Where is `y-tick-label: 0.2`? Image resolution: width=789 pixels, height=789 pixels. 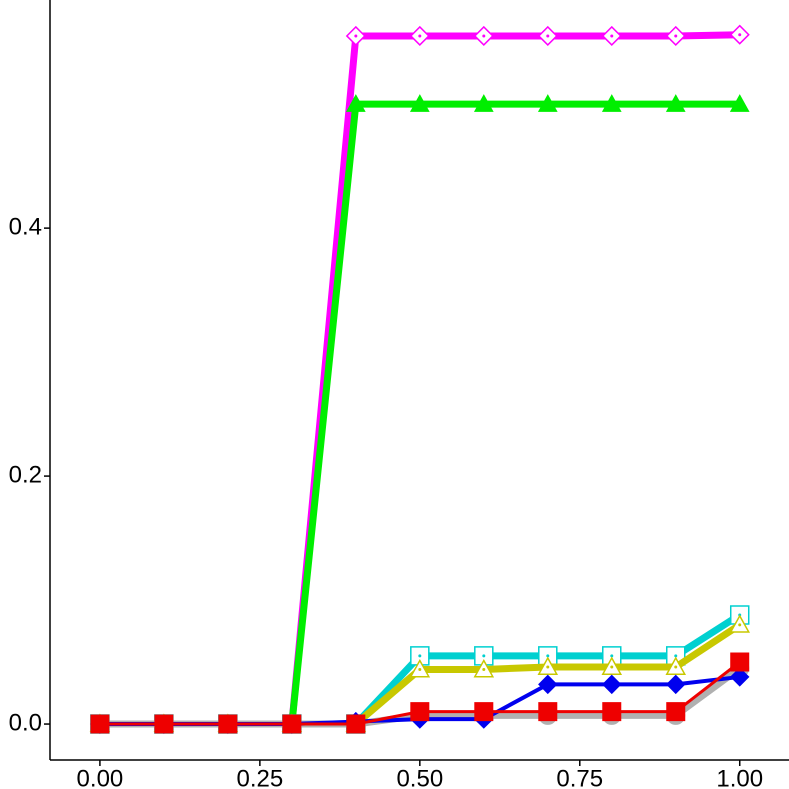 y-tick-label: 0.2 is located at coordinates (25, 474).